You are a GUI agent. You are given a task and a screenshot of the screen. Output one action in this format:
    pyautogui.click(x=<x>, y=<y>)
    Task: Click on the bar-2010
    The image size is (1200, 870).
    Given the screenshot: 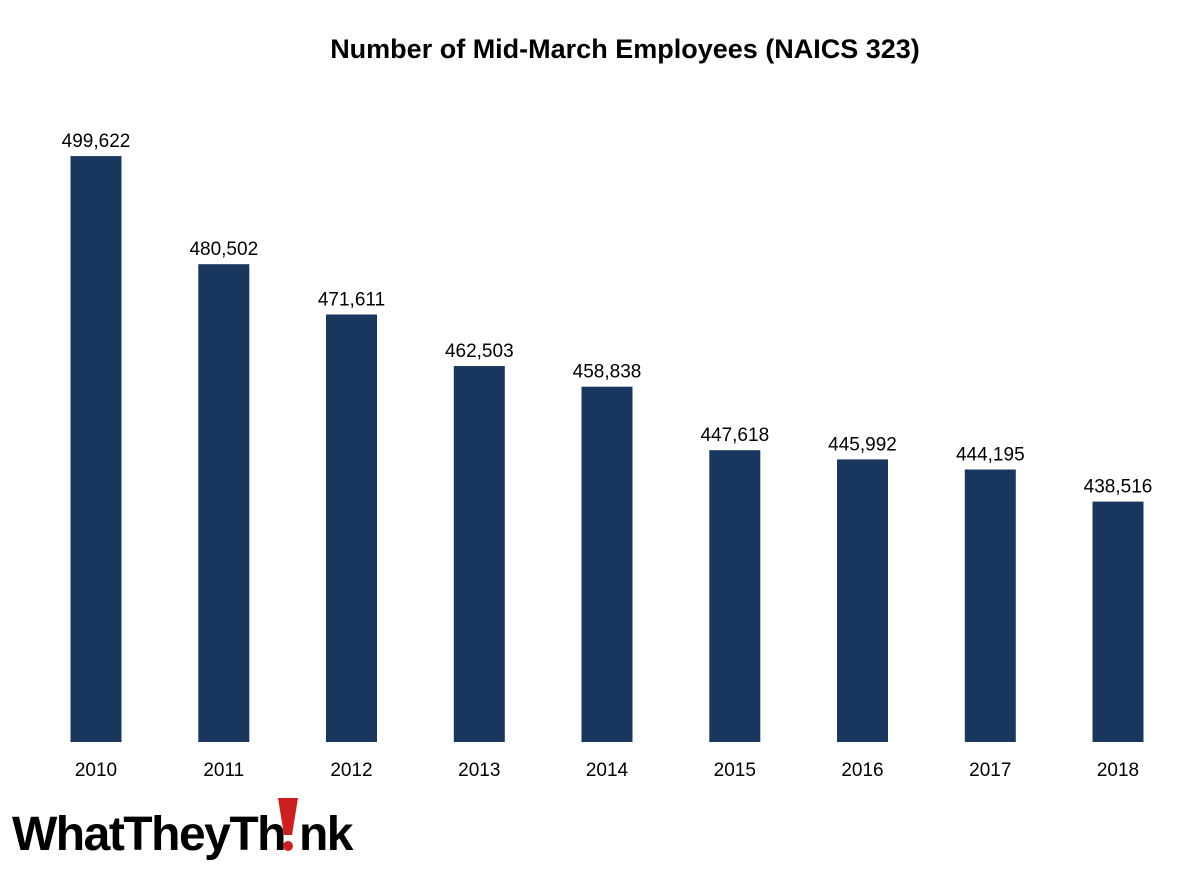 What is the action you would take?
    pyautogui.click(x=96, y=449)
    